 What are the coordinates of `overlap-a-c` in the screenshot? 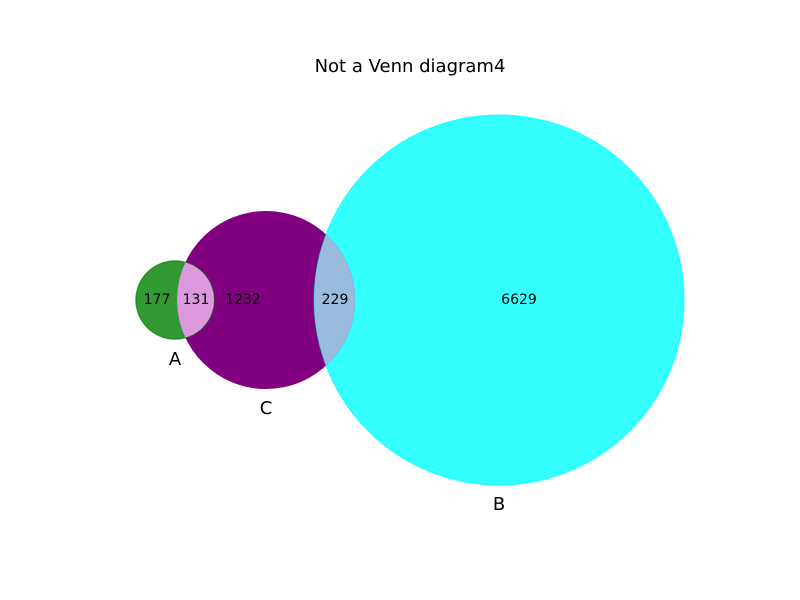 It's located at (195, 300).